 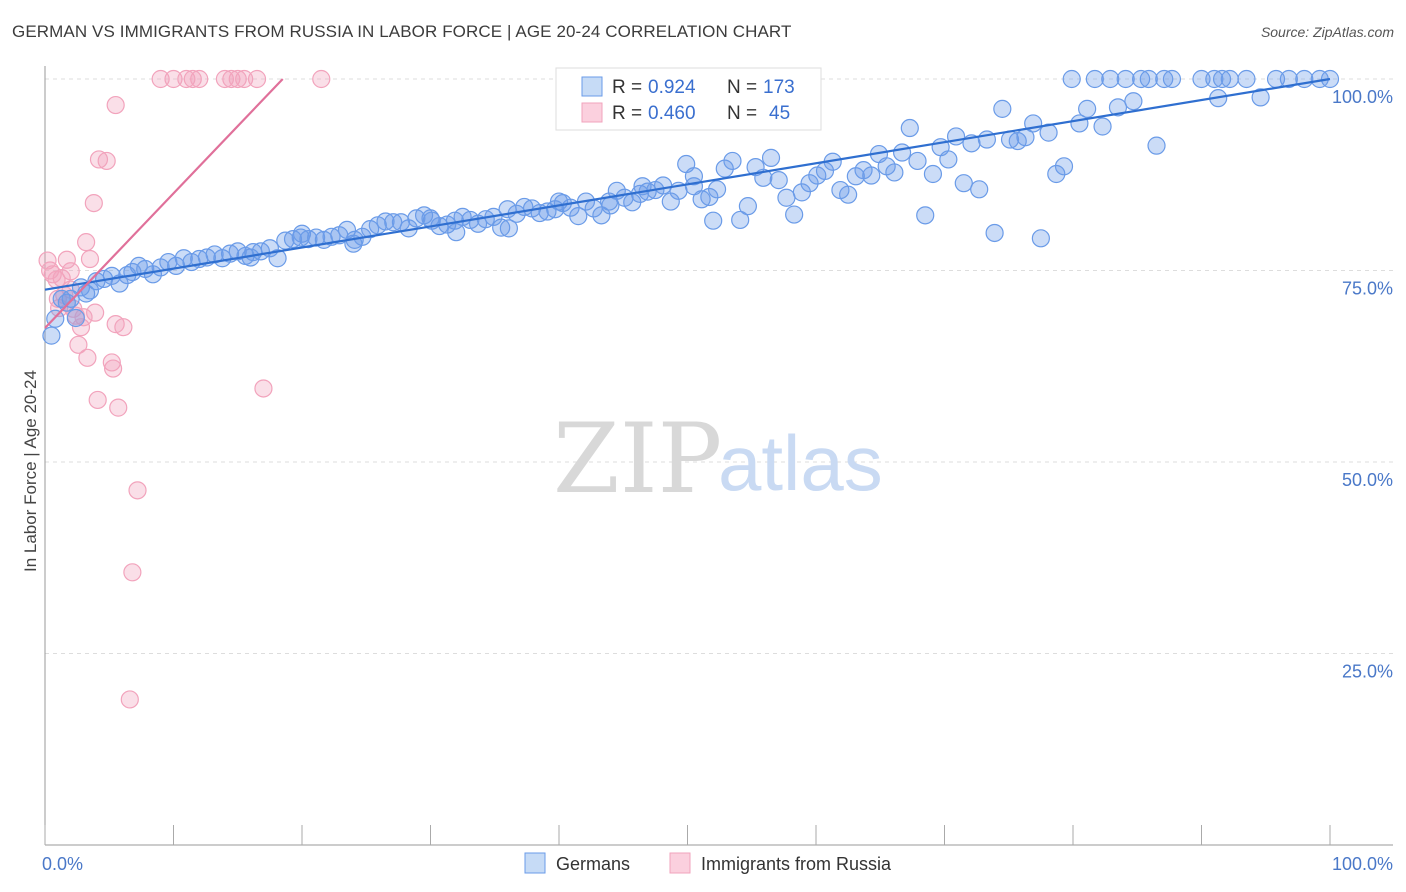 What do you see at coordinates (62, 864) in the screenshot?
I see `x-tick-label: 0.0%` at bounding box center [62, 864].